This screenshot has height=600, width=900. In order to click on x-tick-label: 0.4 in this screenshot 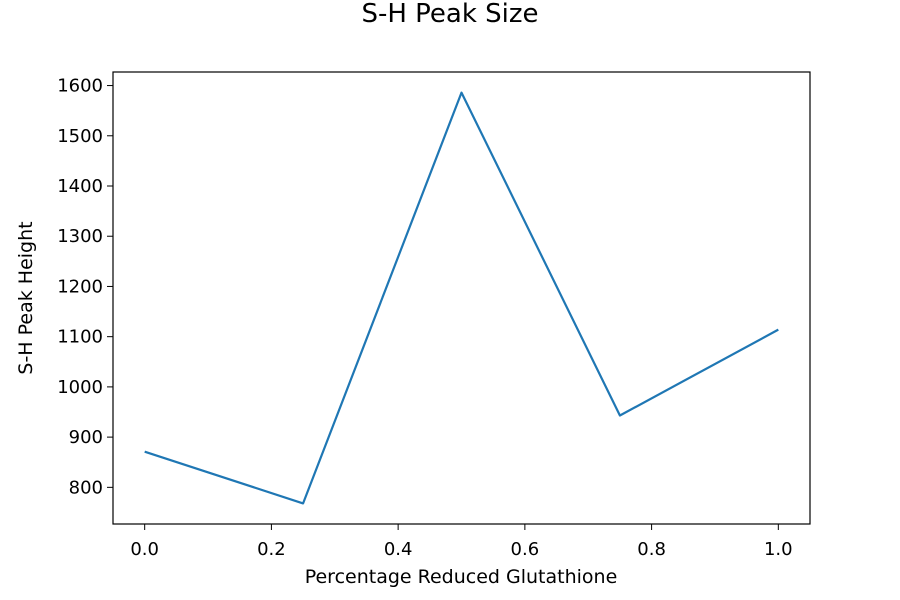, I will do `click(398, 549)`.